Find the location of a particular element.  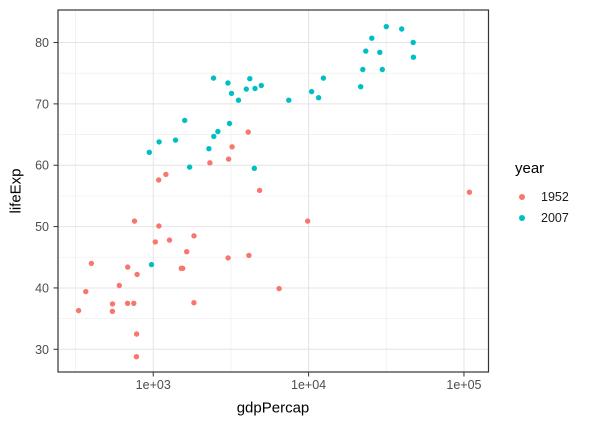

legend-item-2007: 2007 is located at coordinates (542, 217).